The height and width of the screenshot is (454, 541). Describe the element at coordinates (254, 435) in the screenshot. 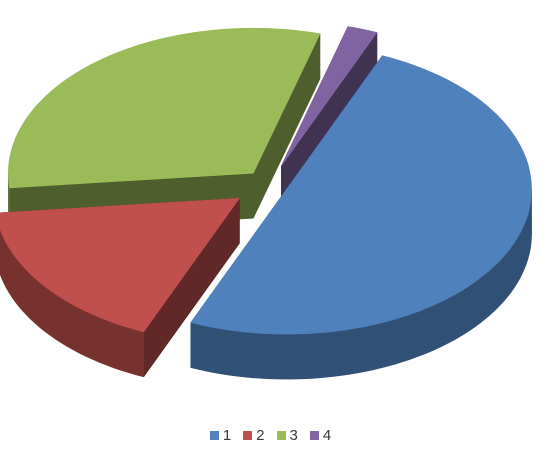

I see `legend-item-2: 2` at that location.